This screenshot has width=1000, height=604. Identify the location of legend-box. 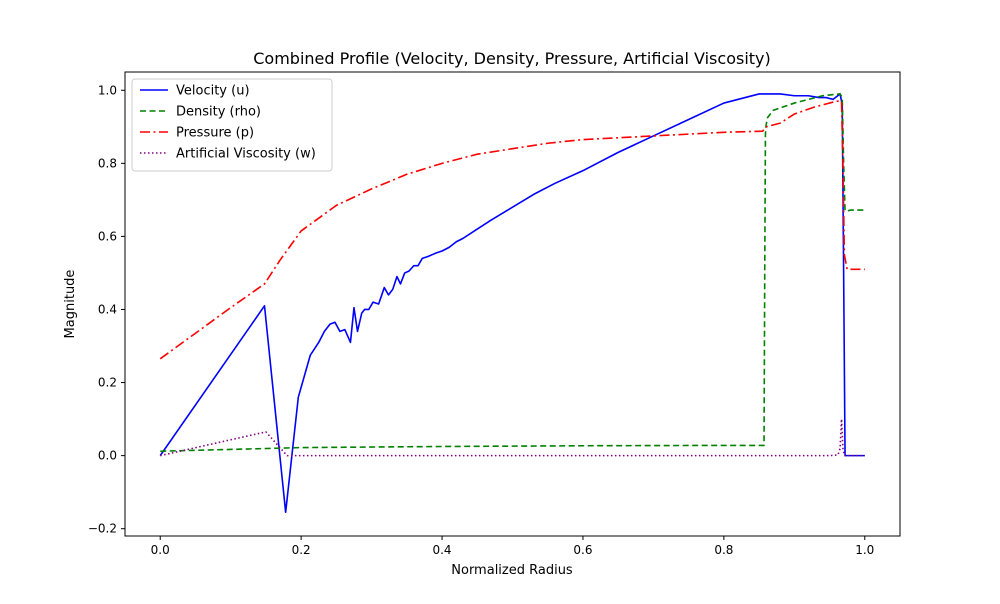
(232, 125).